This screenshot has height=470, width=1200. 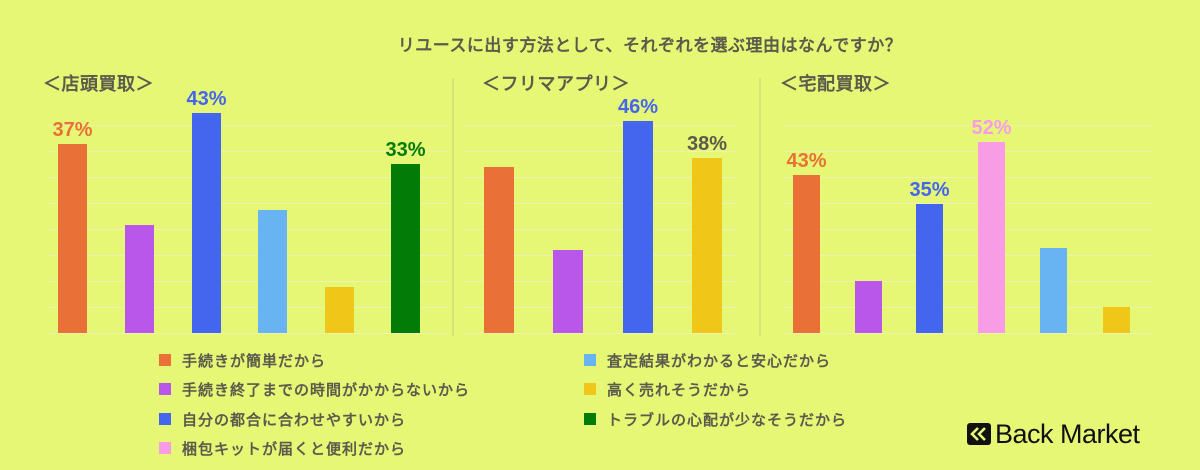 What do you see at coordinates (650, 46) in the screenshot?
I see `chart-title: リユースに出す方法として、それぞれを選ぶ理由はなんですか？` at bounding box center [650, 46].